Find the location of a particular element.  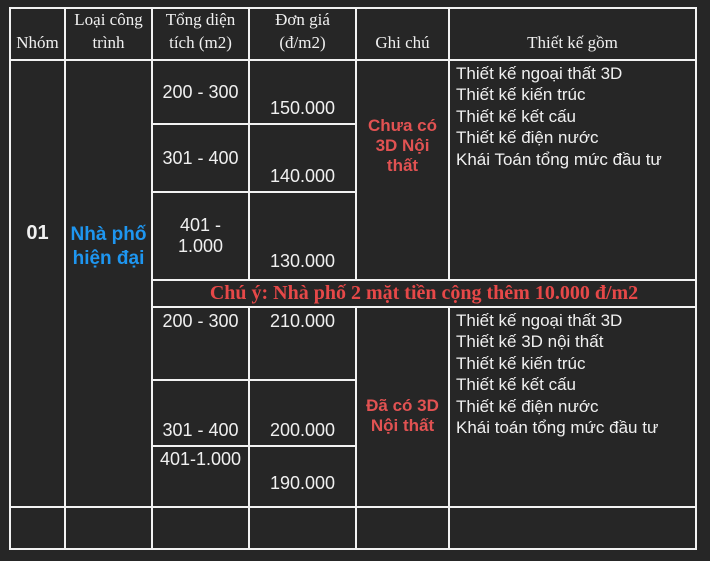

price-cell: 190.000 is located at coordinates (303, 477).